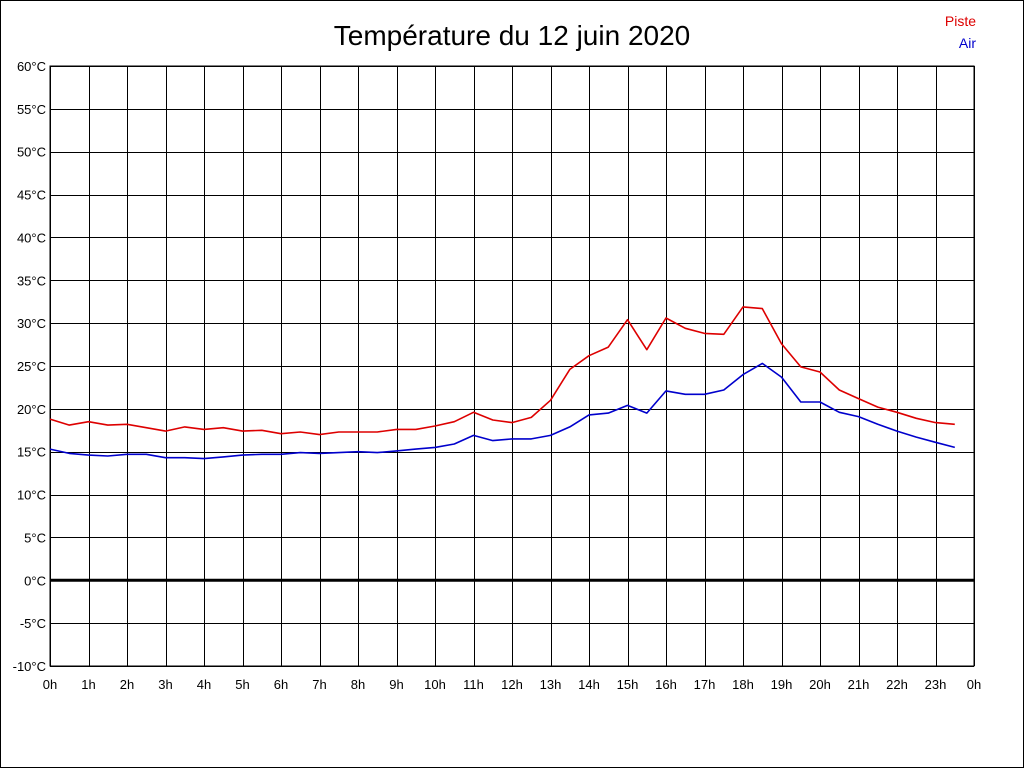  Describe the element at coordinates (31, 323) in the screenshot. I see `y-tick-label: 30°C` at that location.